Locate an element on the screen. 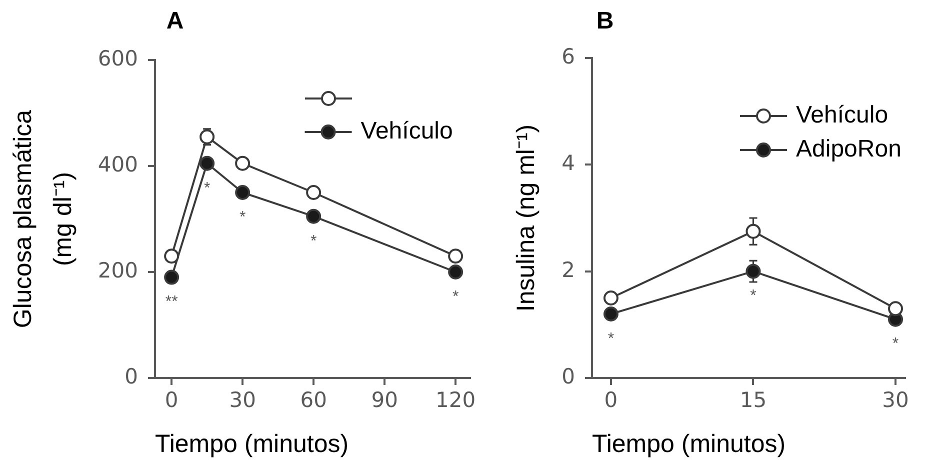 The image size is (932, 462). y-axis-title: Insulina (ng ml⁻¹) is located at coordinates (526, 218).